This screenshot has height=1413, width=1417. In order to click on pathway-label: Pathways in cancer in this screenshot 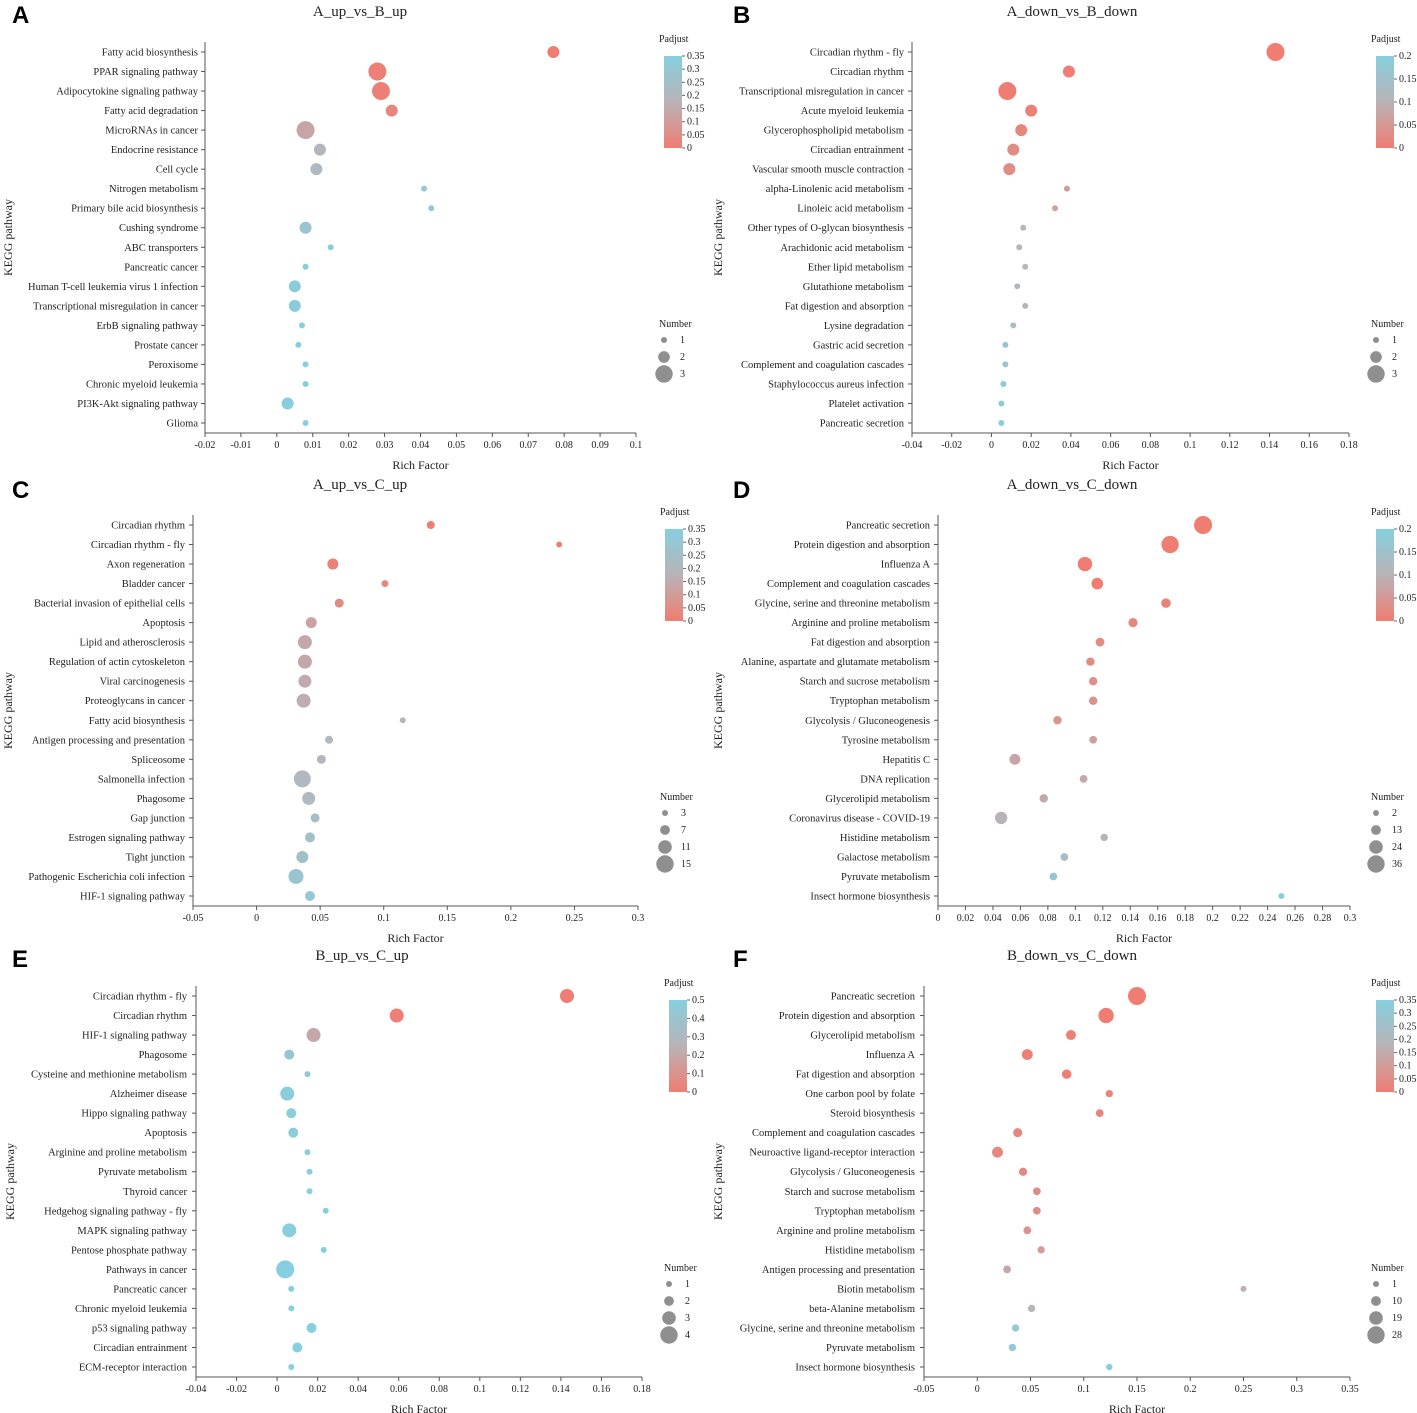, I will do `click(147, 1270)`.